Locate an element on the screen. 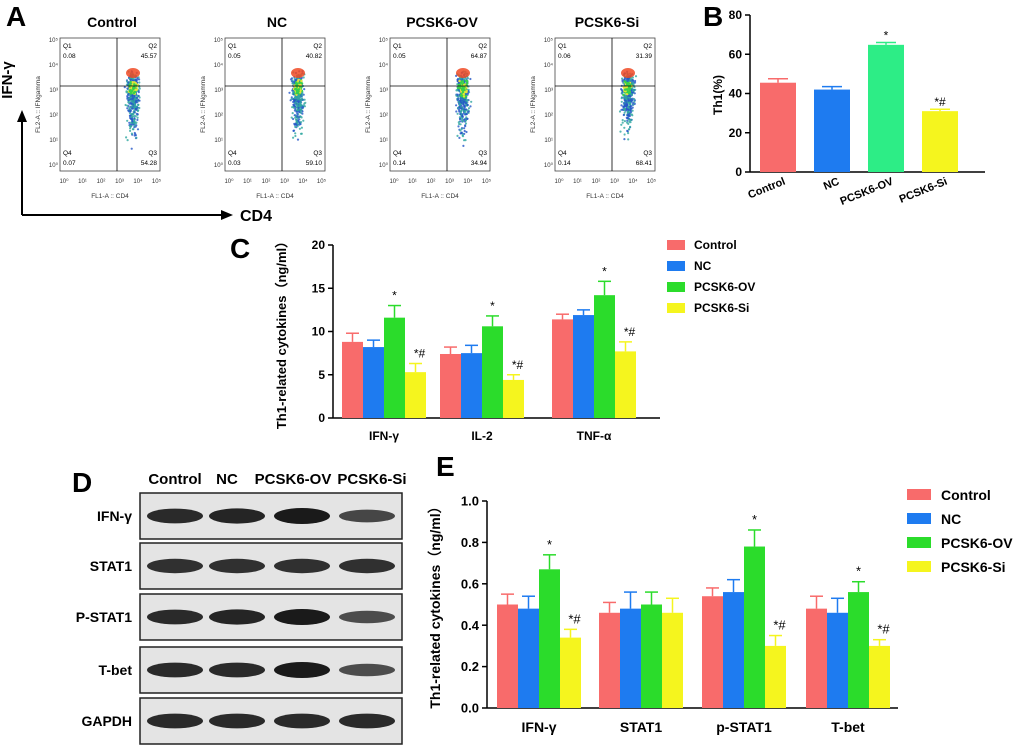 The width and height of the screenshot is (1020, 751). flow-y-tick-label: 10² is located at coordinates (548, 116).